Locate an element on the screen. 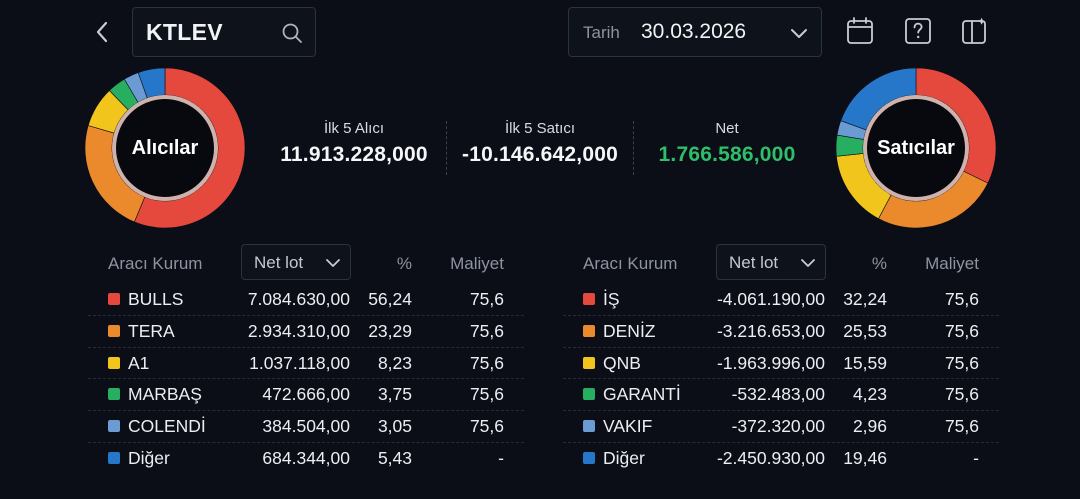 This screenshot has width=1080, height=499. symbol-search-field: KTLEV is located at coordinates (224, 32).